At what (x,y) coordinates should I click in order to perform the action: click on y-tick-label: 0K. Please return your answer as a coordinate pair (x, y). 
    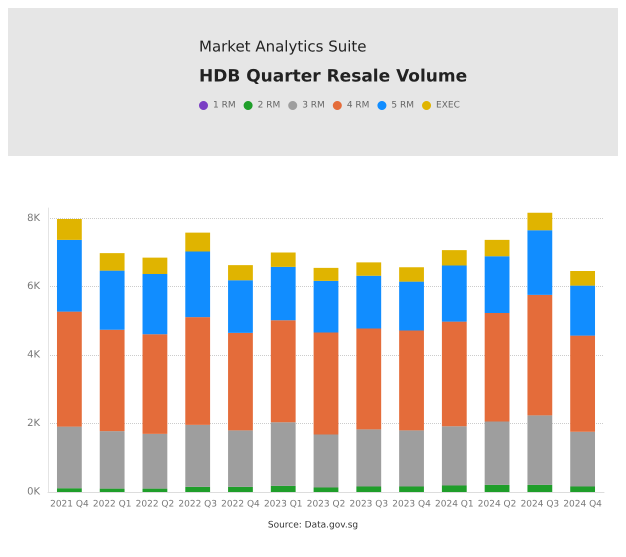
    Looking at the image, I should click on (33, 492).